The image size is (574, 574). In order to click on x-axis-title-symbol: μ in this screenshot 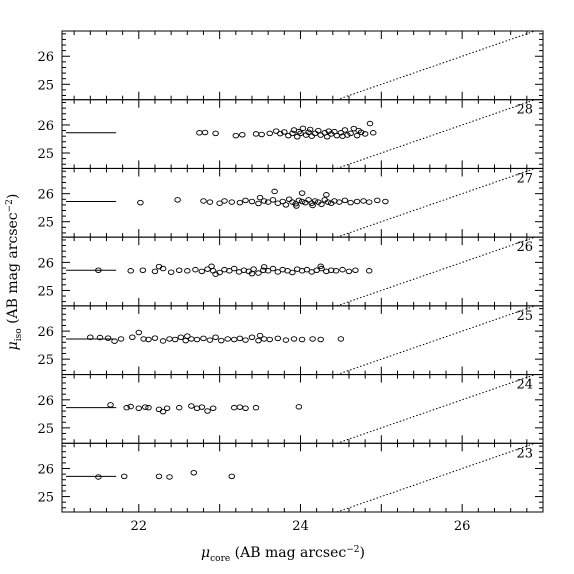, I will do `click(205, 553)`.